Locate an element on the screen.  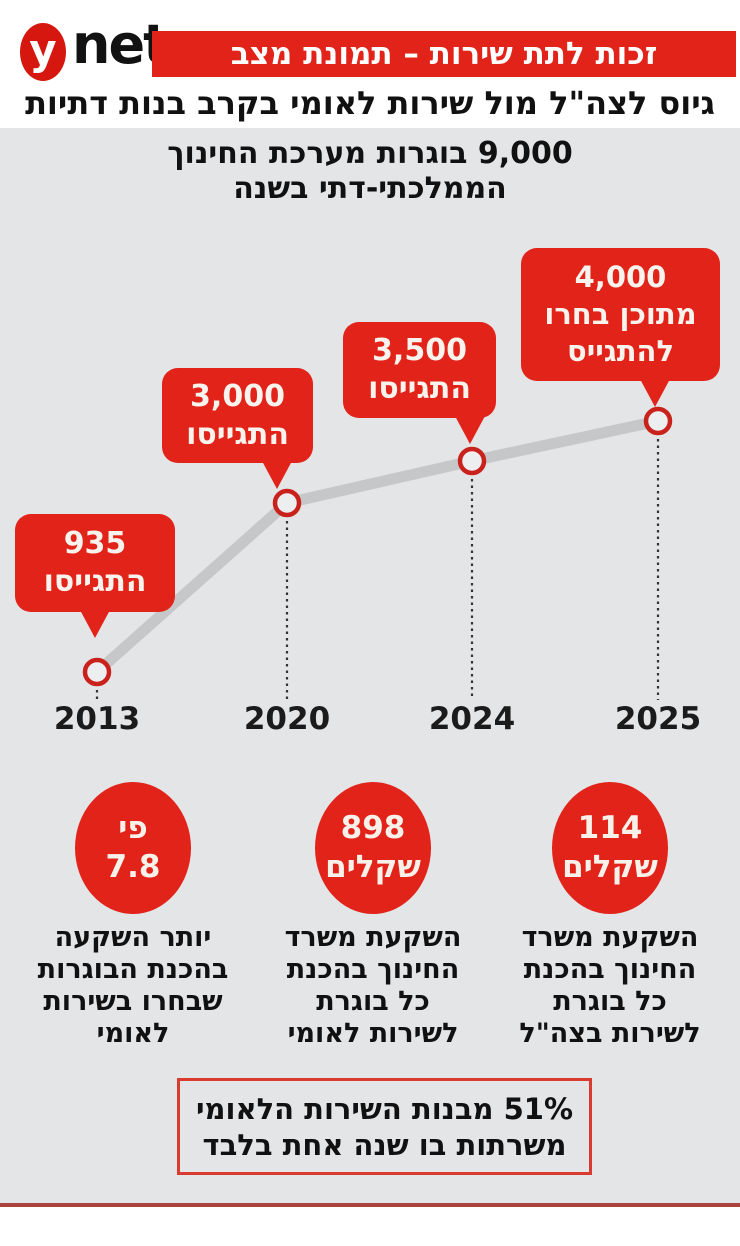
stat-circle-x7-8: פי 7.8 is located at coordinates (133, 848).